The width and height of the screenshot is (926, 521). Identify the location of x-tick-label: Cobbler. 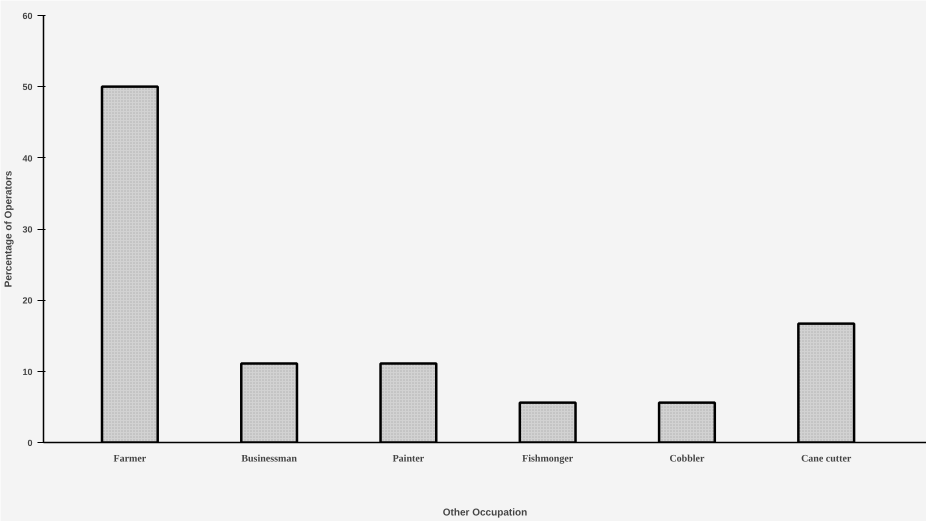
(687, 459).